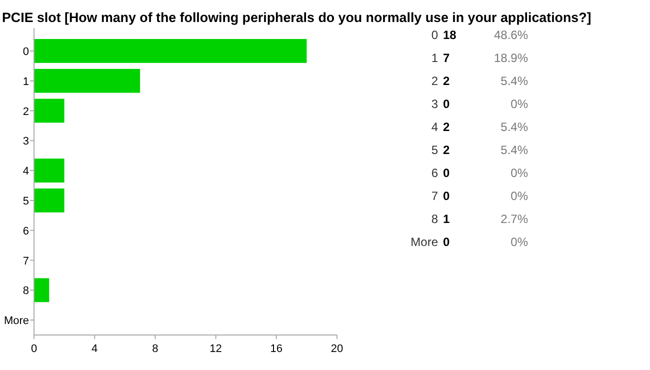 Image resolution: width=650 pixels, height=370 pixels. Describe the element at coordinates (34, 349) in the screenshot. I see `x-tick-label: 0` at that location.